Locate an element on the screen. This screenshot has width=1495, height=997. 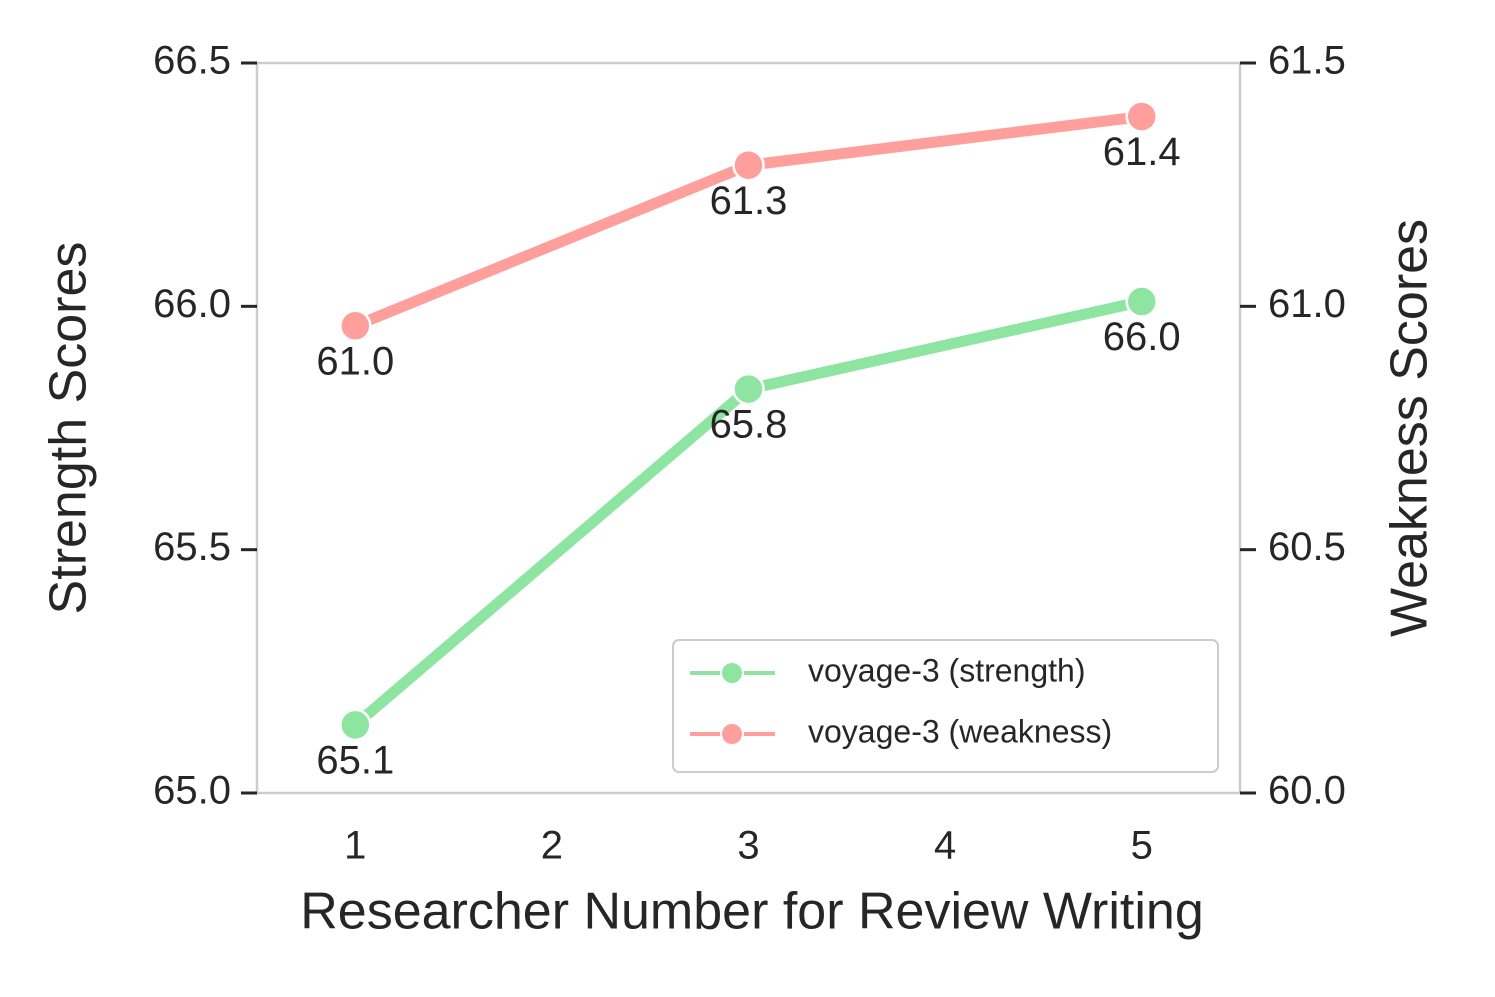
y-tick-label: 66.5 is located at coordinates (192, 61).